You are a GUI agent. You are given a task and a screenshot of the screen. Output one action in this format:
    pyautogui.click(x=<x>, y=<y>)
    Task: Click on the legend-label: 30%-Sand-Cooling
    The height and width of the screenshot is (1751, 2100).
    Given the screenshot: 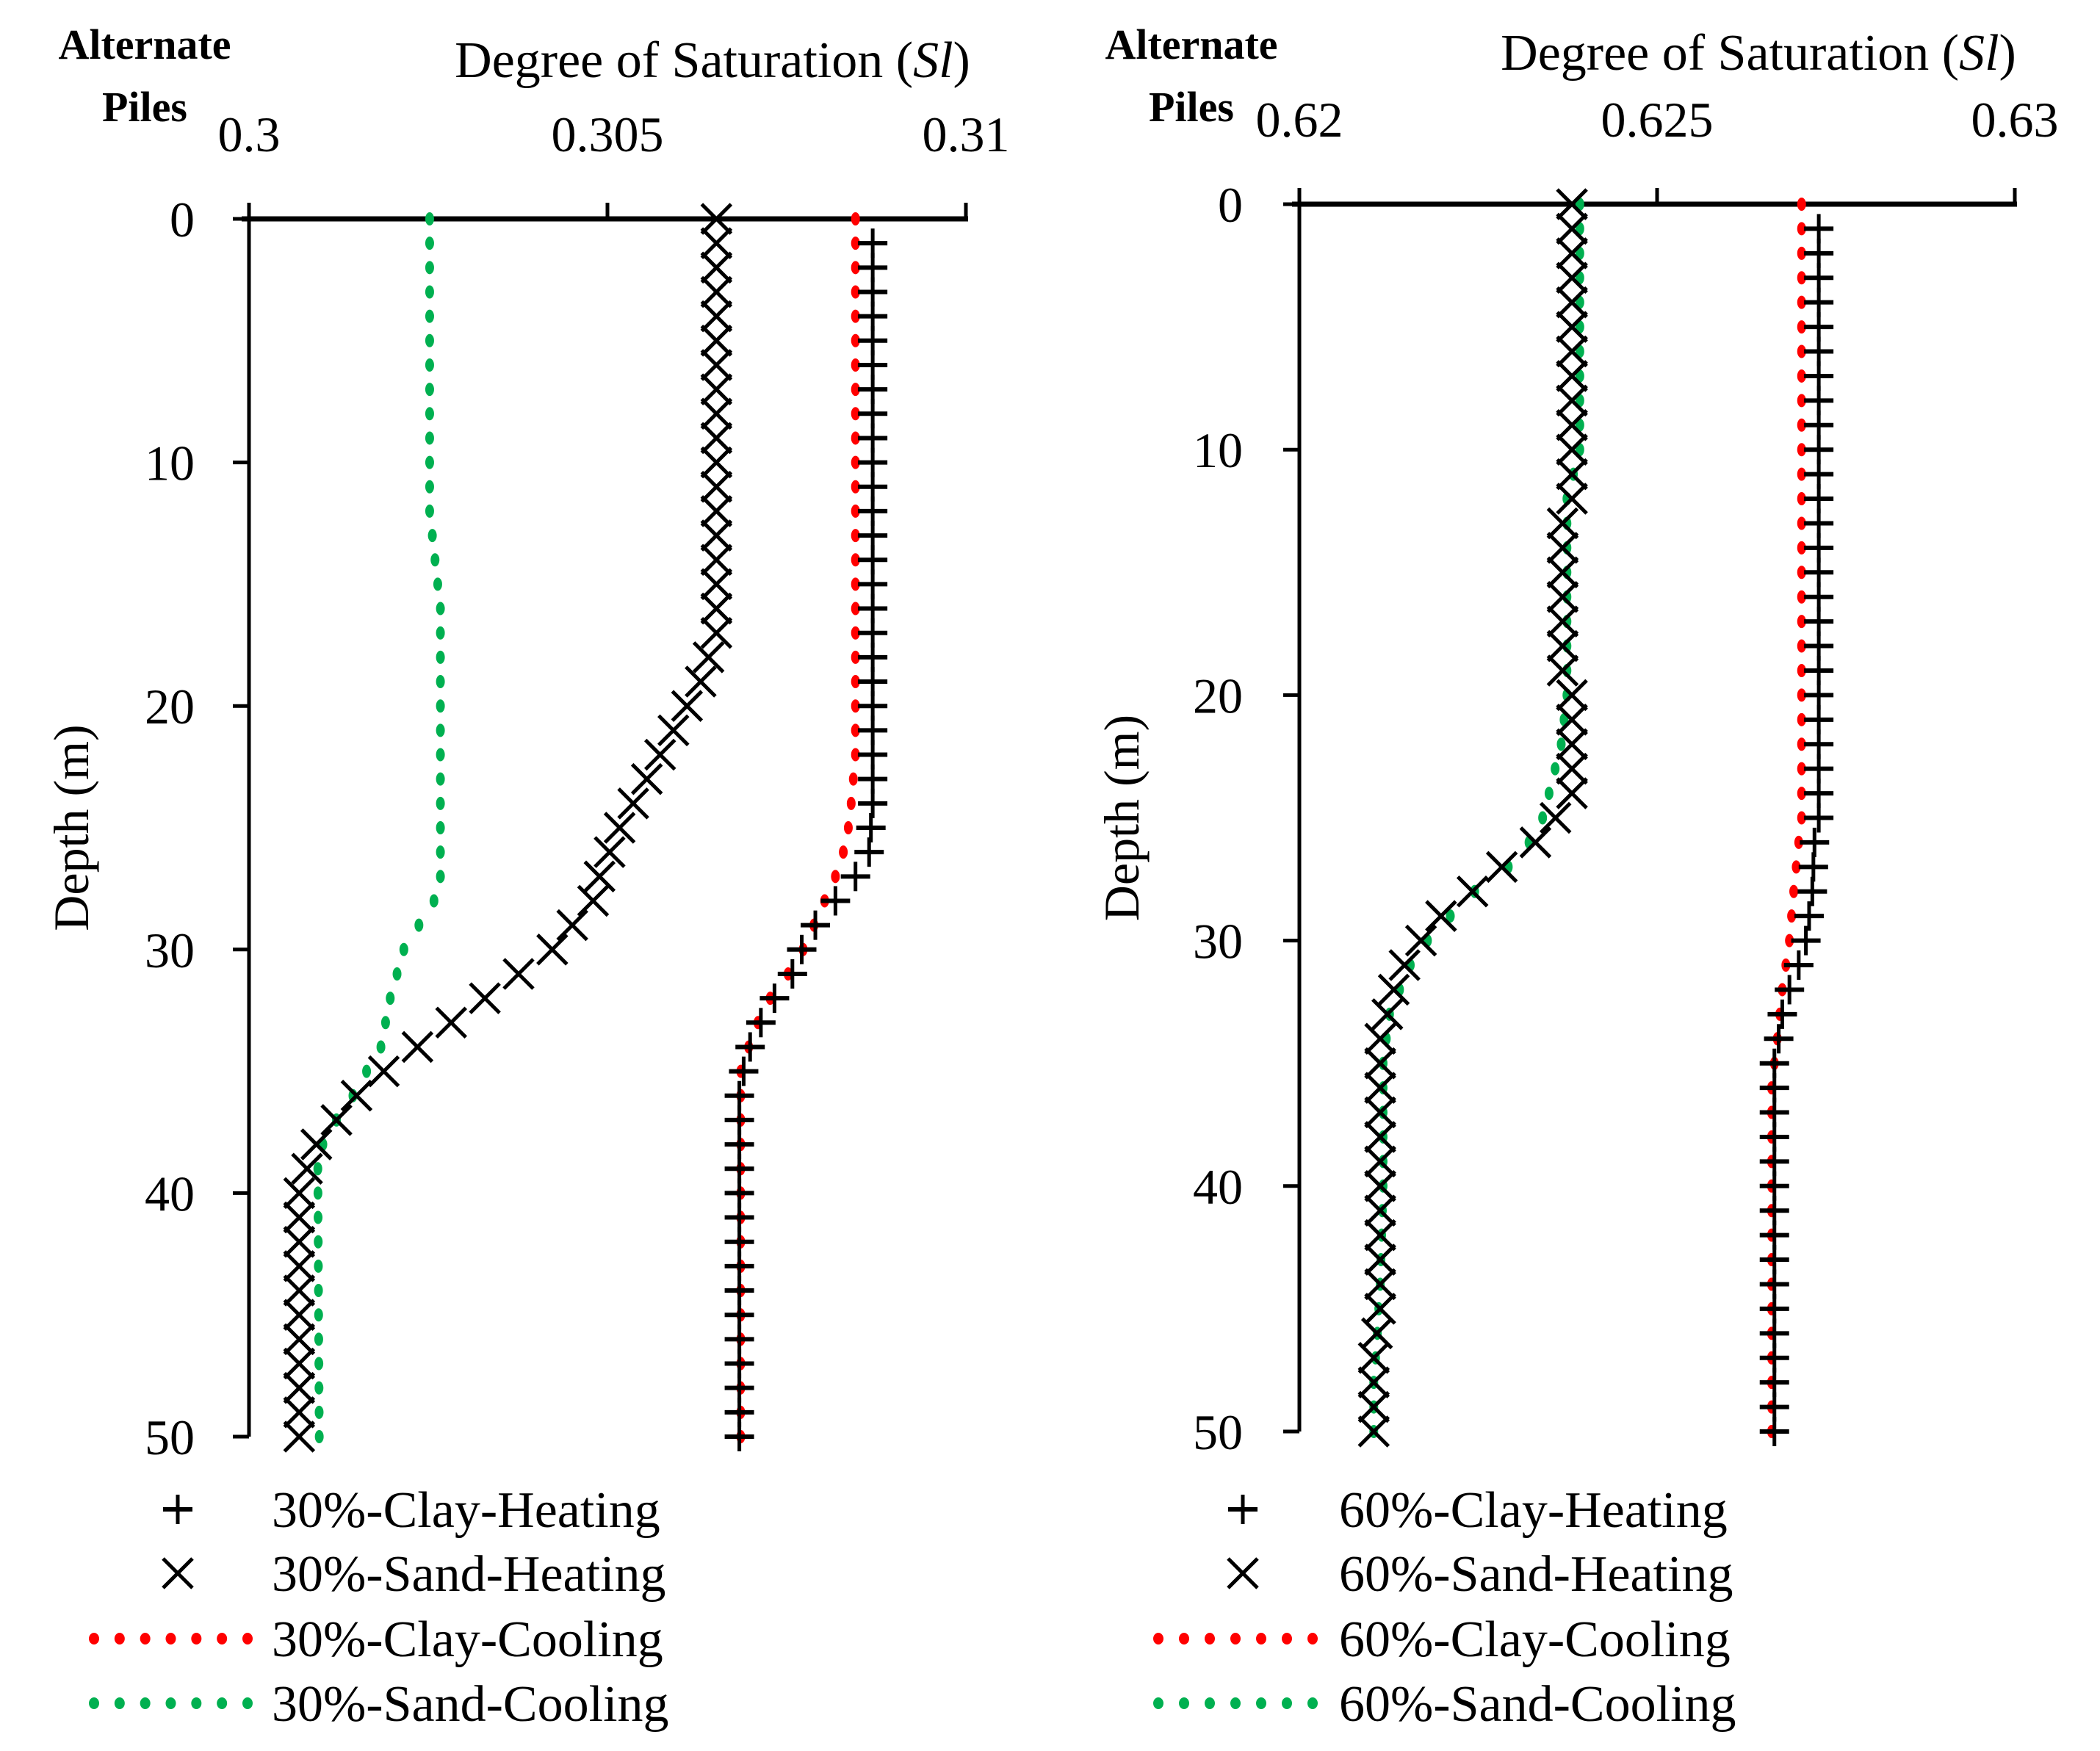 What is the action you would take?
    pyautogui.click(x=470, y=1705)
    